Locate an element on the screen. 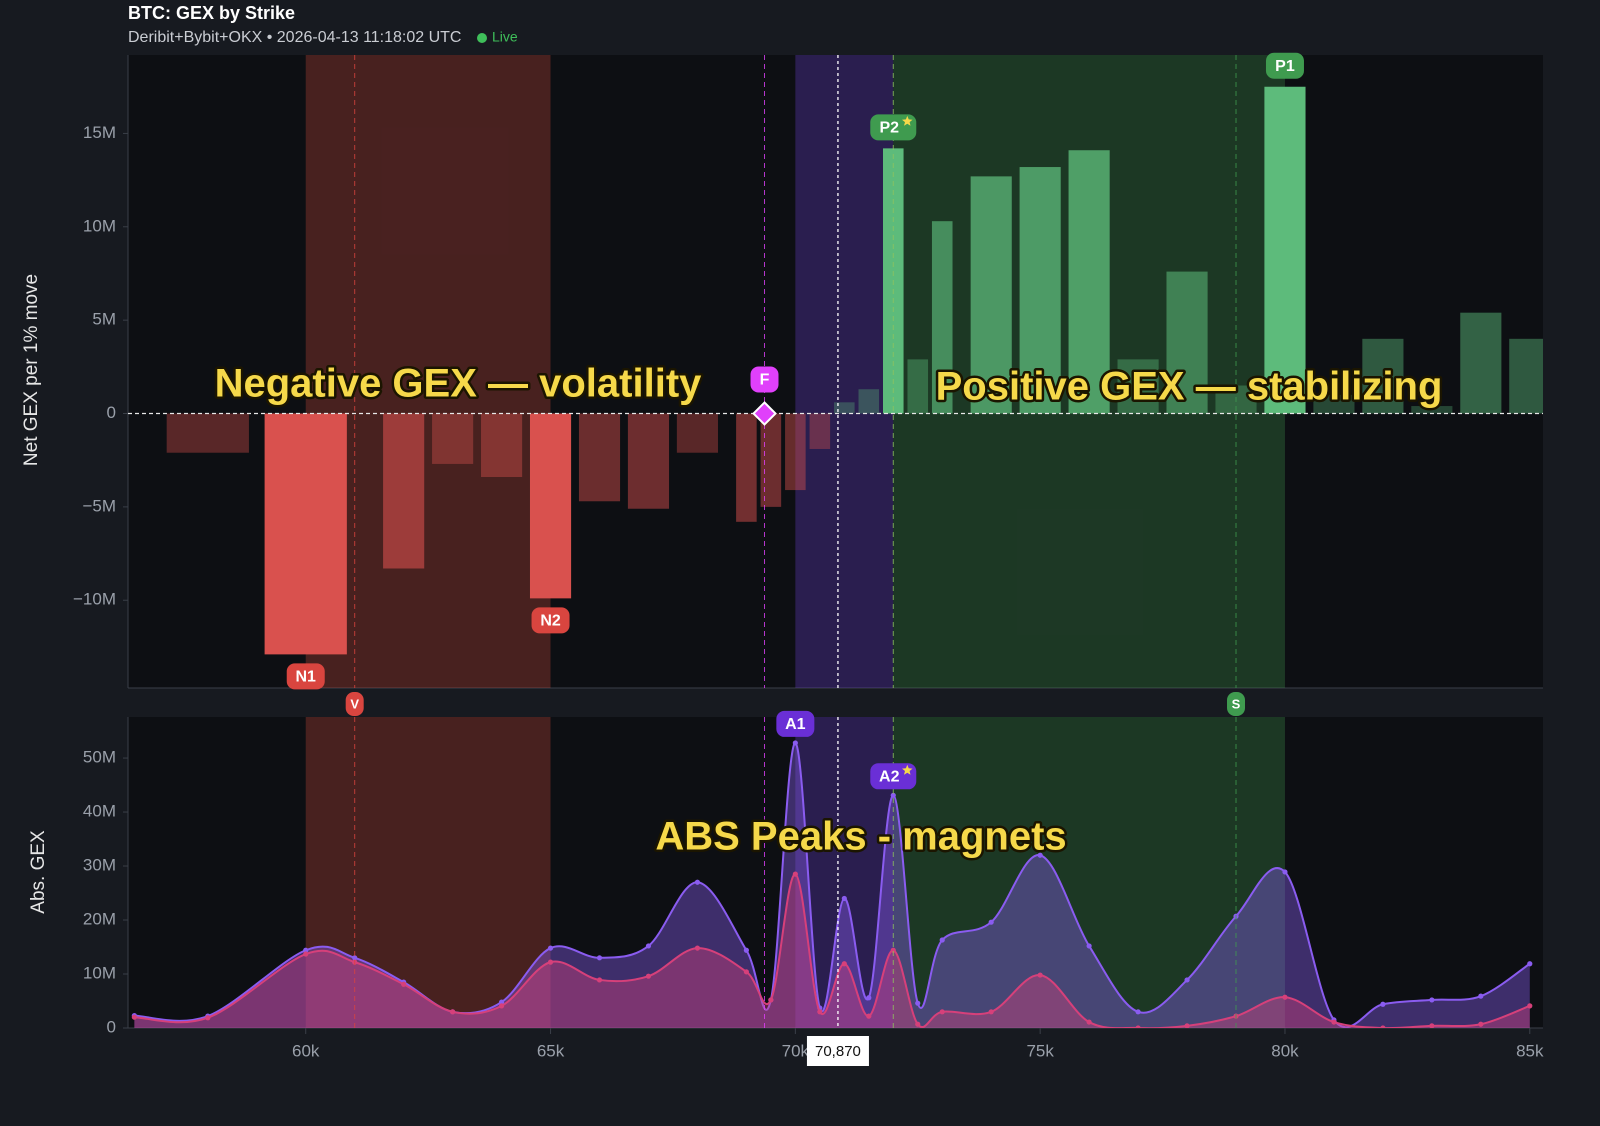 The height and width of the screenshot is (1126, 1600). x-tick-label: 70k is located at coordinates (796, 1050).